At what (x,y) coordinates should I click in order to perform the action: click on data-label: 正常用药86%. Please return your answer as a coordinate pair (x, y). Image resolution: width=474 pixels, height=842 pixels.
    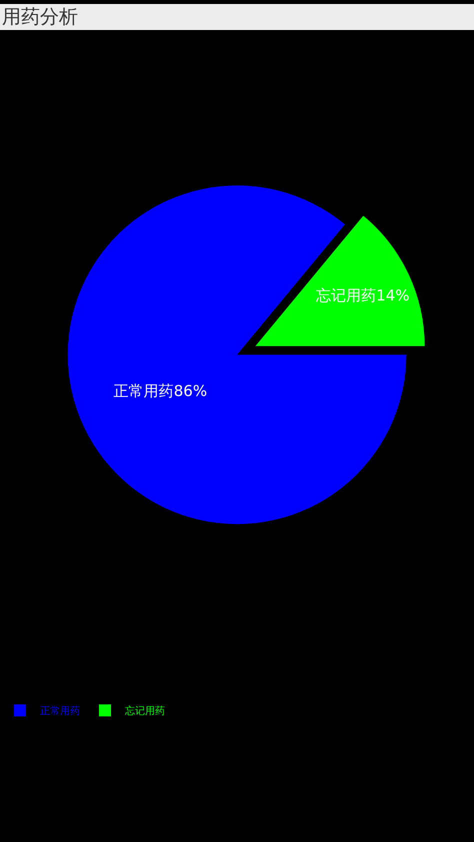
    Looking at the image, I should click on (161, 391).